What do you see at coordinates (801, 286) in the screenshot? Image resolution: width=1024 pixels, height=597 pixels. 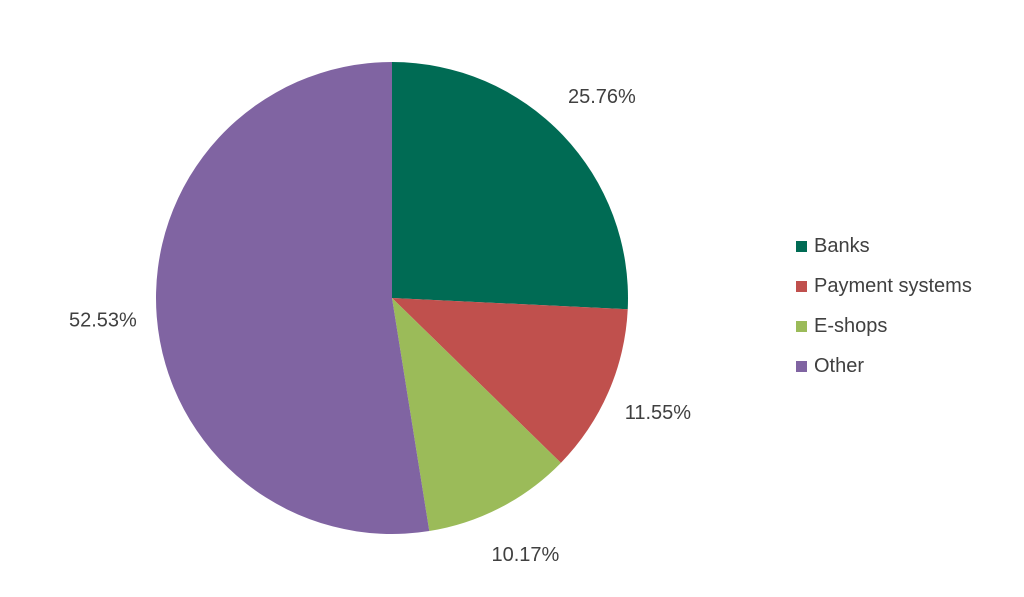 I see `legend-swatch-payment-systems` at bounding box center [801, 286].